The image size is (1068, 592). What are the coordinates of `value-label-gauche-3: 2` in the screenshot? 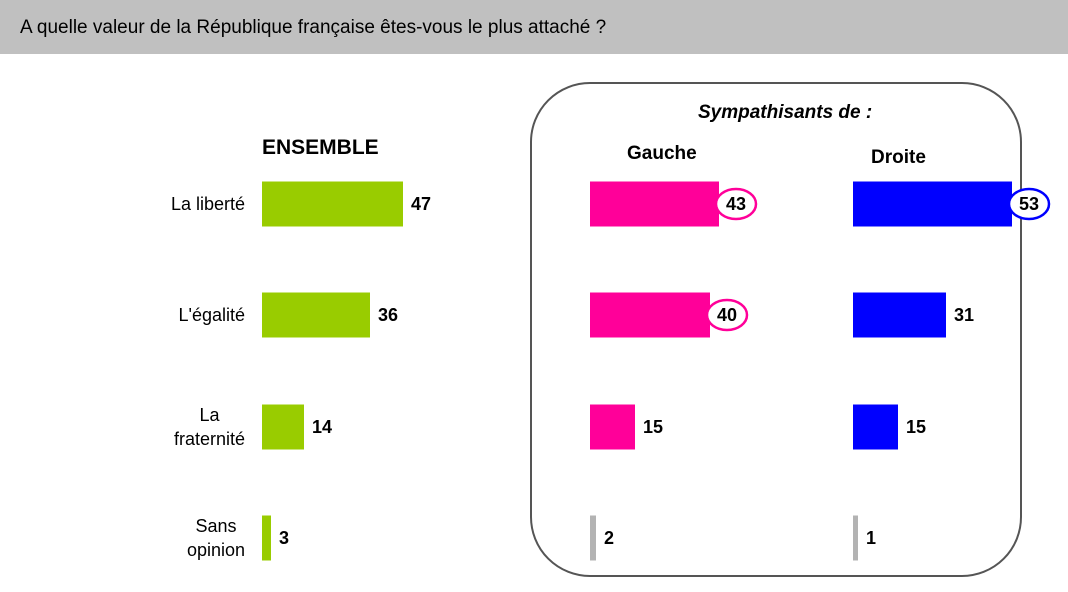 It's located at (609, 538).